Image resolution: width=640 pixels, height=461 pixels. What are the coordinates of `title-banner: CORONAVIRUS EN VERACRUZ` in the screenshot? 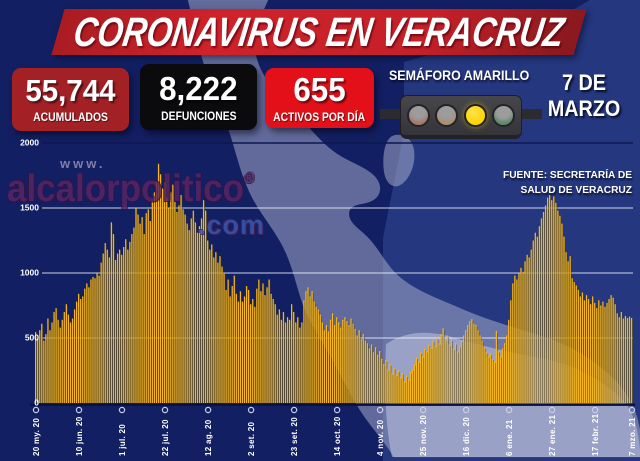 It's located at (319, 32).